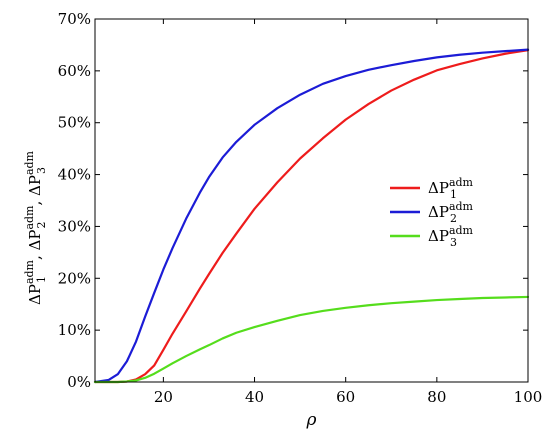  I want to click on y-axis-title: ΔPadm1, ΔPadm2, ΔPadm3, so click(35, 227).